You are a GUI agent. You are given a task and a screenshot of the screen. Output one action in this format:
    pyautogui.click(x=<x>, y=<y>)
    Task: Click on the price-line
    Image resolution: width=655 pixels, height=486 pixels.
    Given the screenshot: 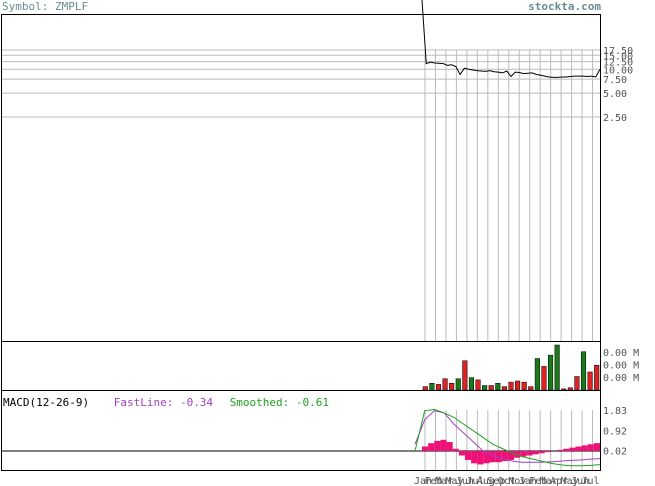 What is the action you would take?
    pyautogui.click(x=511, y=39)
    